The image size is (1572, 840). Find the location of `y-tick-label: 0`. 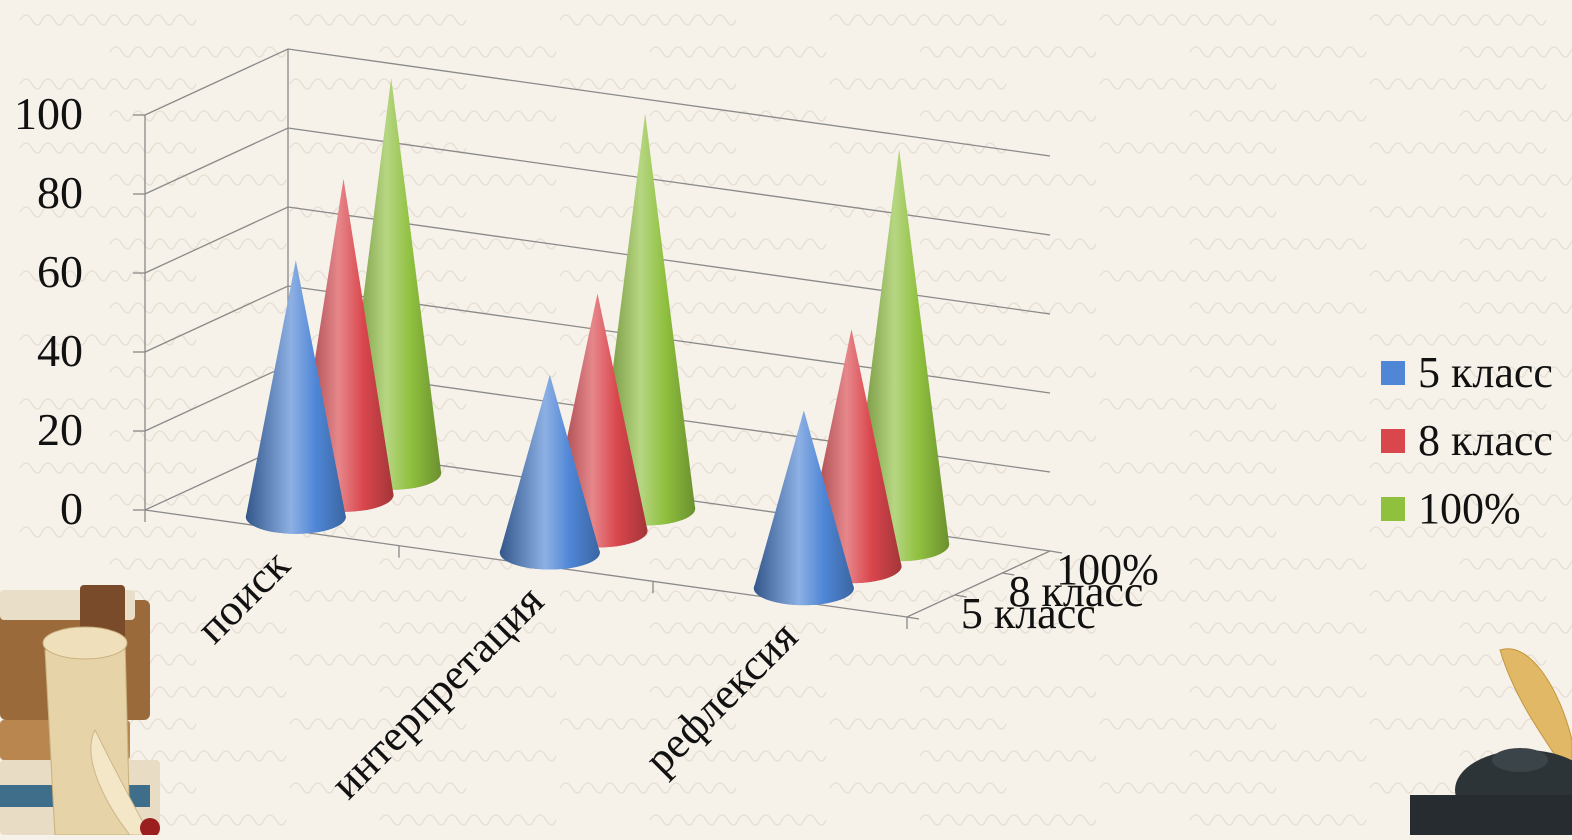

y-tick-label: 0 is located at coordinates (71, 508).